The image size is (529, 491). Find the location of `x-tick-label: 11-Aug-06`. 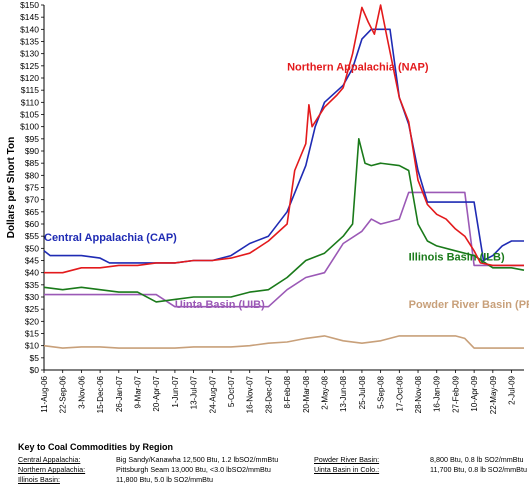

x-tick-label: 11-Aug-06 is located at coordinates (44, 393).